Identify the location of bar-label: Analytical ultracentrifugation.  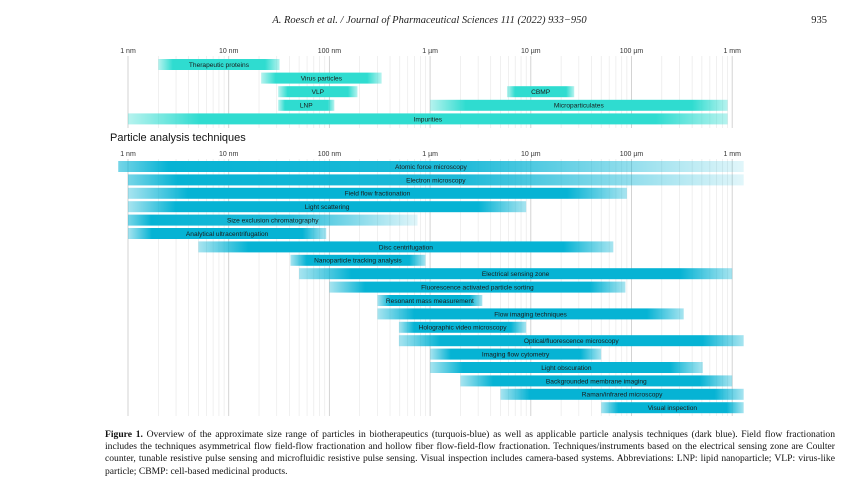
(227, 234).